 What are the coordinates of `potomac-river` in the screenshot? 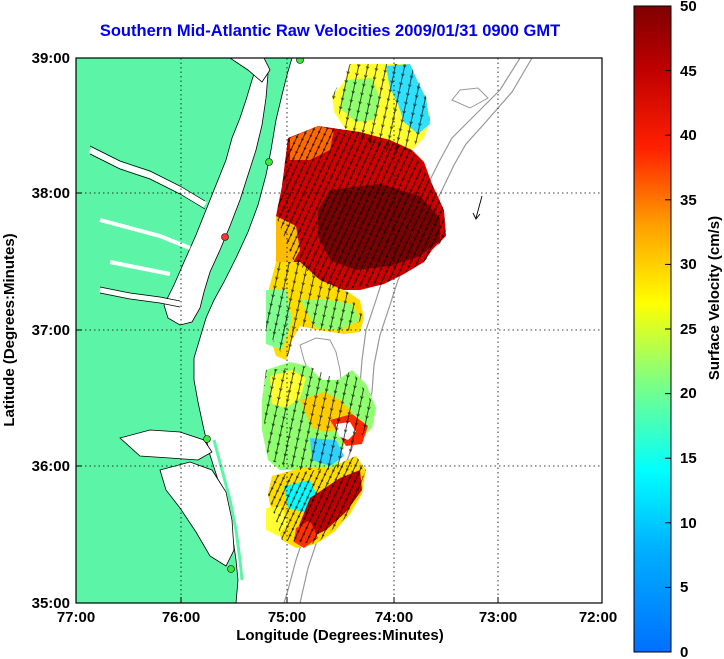 It's located at (147, 177).